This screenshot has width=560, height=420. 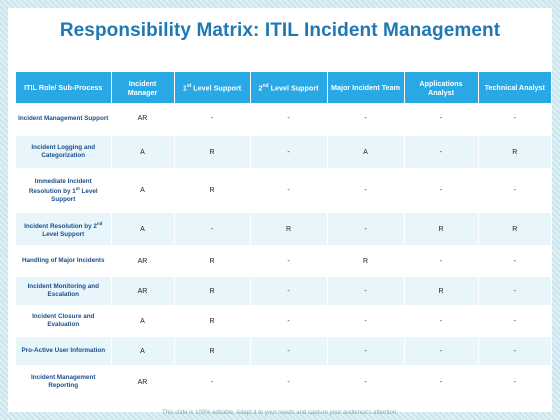 I want to click on table-row: Incident Management Reporting AR - - - - -, so click(x=283, y=382).